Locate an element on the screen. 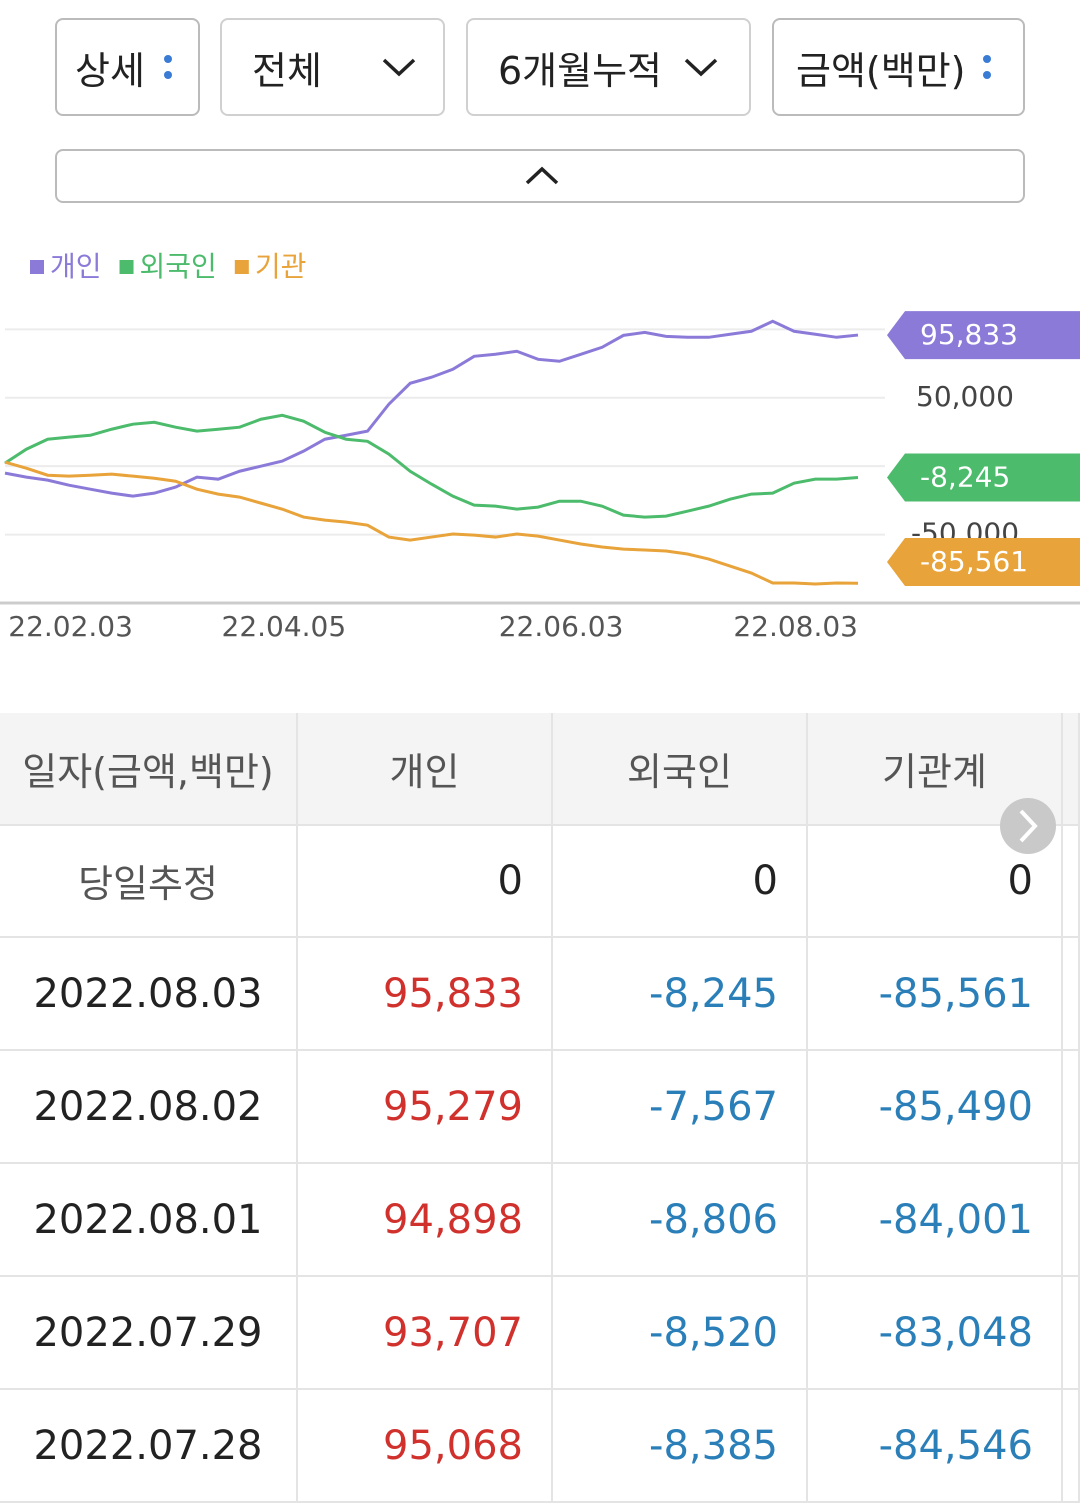 The image size is (1080, 1512). value-cell: -84,546 is located at coordinates (935, 1445).